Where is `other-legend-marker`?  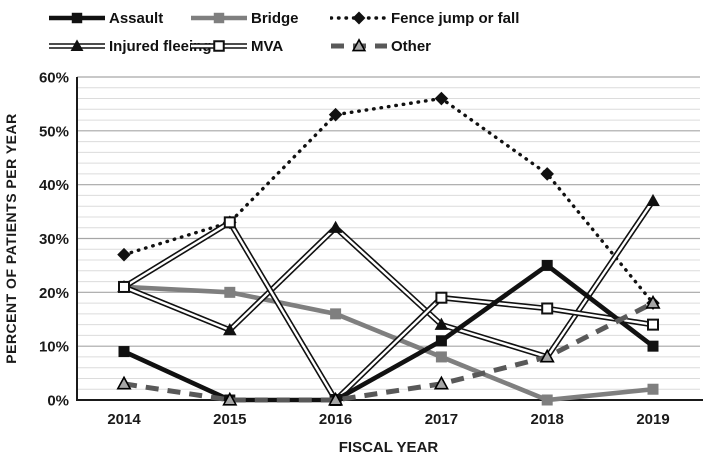
other-legend-marker is located at coordinates (359, 45).